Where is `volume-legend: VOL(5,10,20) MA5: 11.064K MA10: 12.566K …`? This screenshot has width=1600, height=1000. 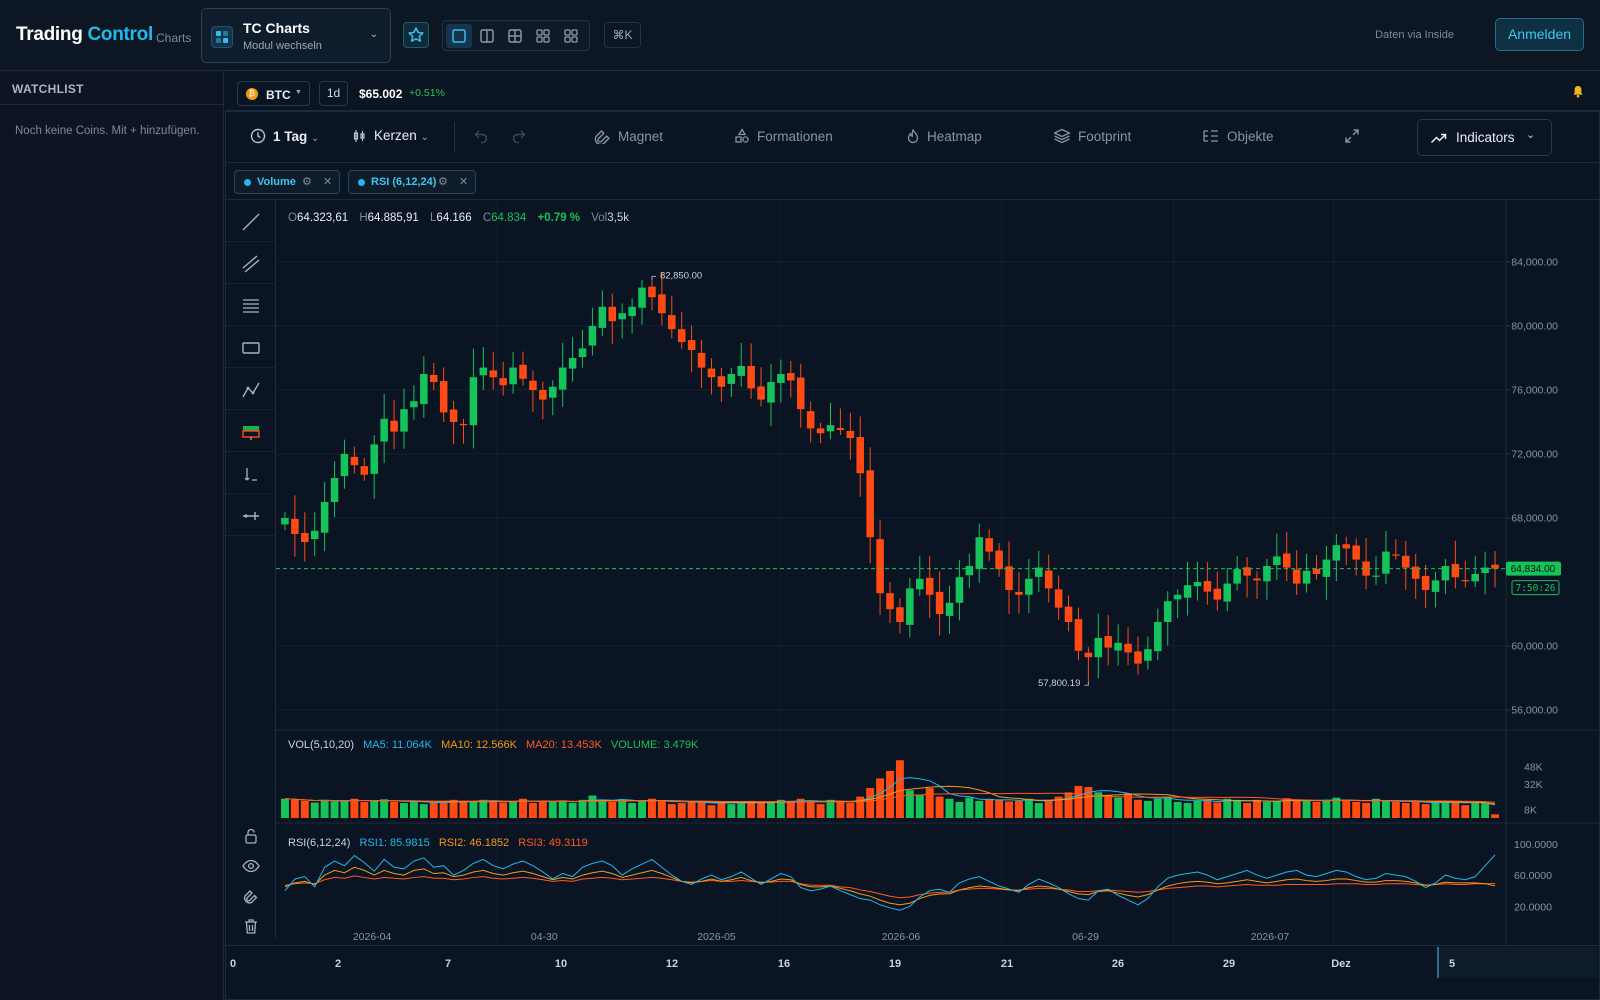 volume-legend: VOL(5,10,20) MA5: 11.064K MA10: 12.566K … is located at coordinates (493, 745).